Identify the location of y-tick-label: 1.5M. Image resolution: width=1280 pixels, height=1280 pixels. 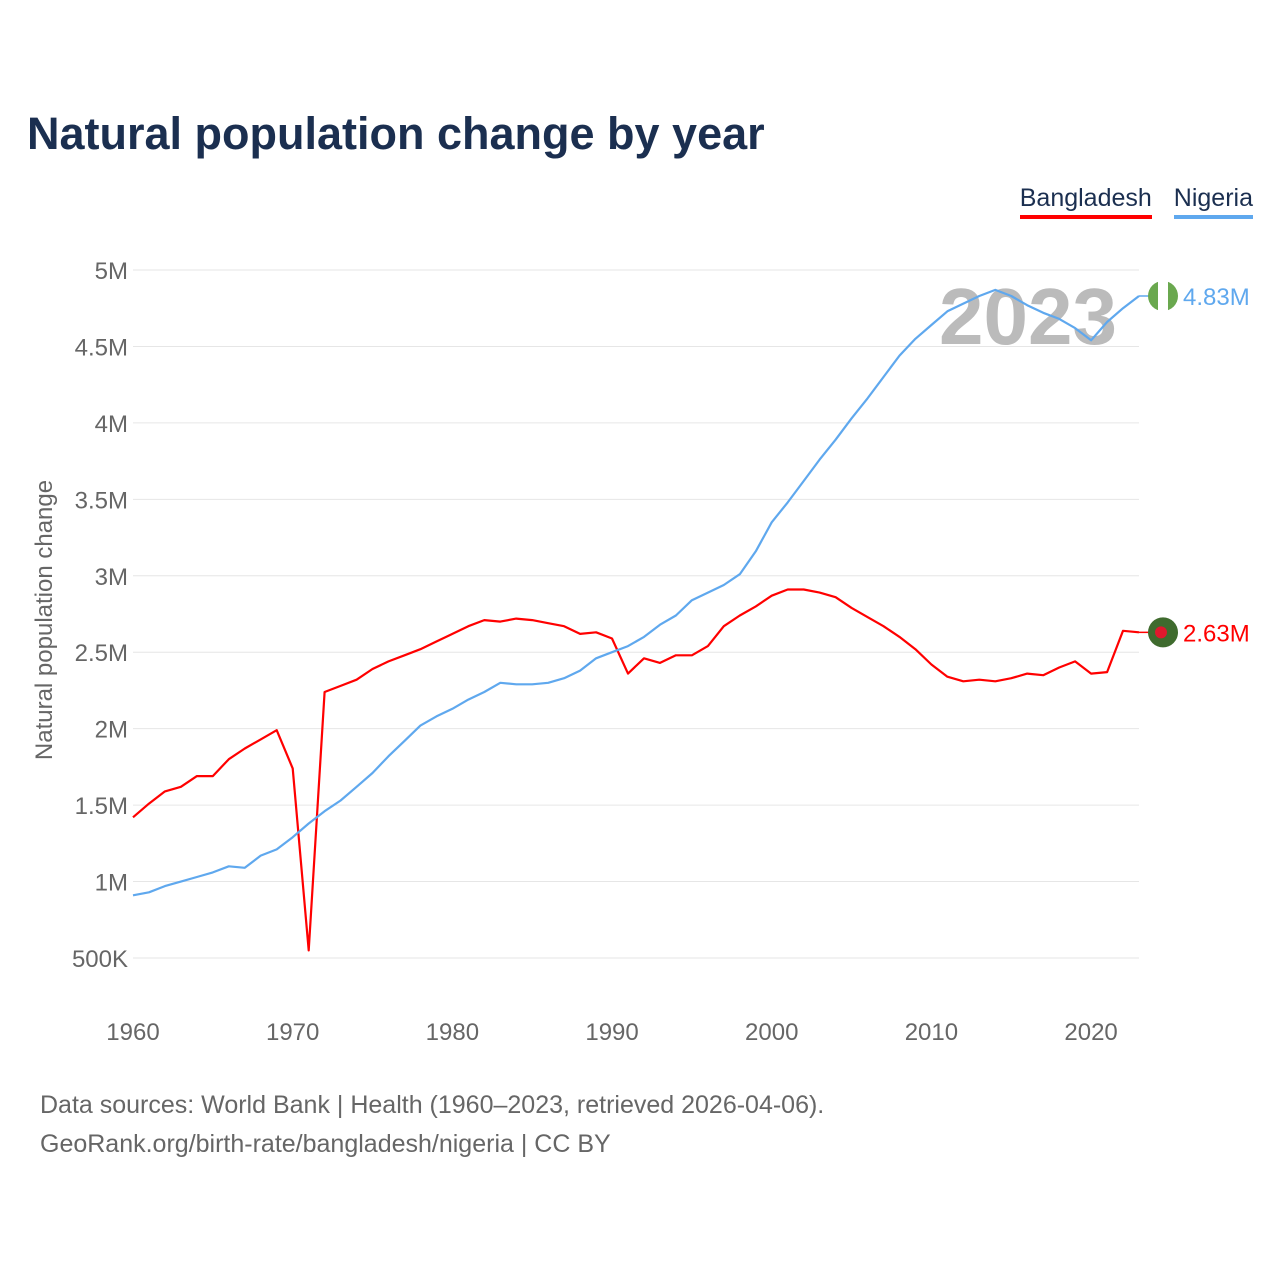
(101, 806).